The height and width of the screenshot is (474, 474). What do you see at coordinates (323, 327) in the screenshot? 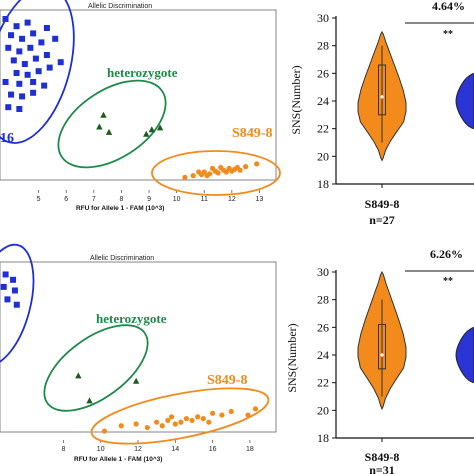
I see `violin-bottom-y-tick-label: 26` at bounding box center [323, 327].